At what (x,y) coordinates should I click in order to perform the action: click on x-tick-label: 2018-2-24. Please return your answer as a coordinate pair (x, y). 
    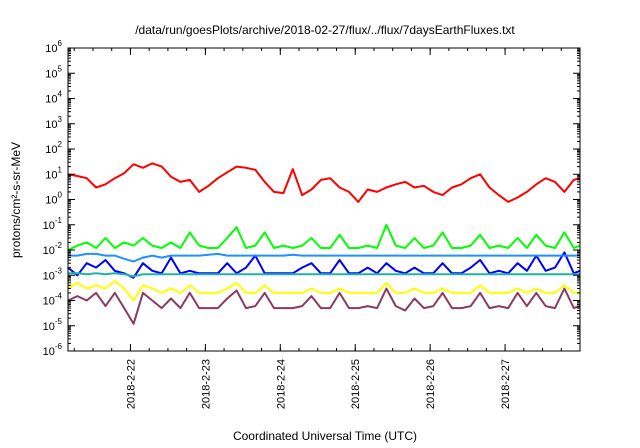
    Looking at the image, I should click on (281, 384).